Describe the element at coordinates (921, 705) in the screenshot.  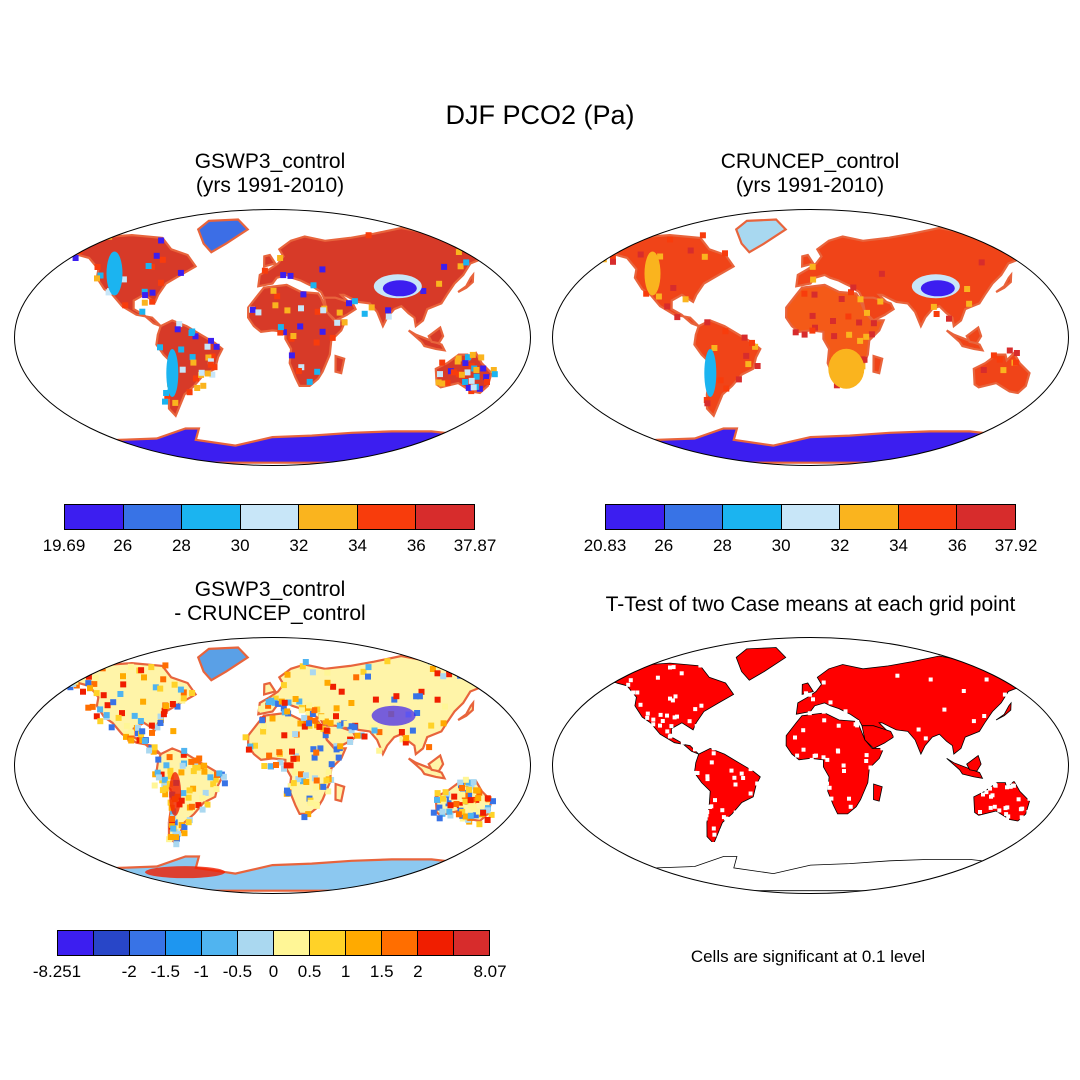
I see `land-eurasia` at that location.